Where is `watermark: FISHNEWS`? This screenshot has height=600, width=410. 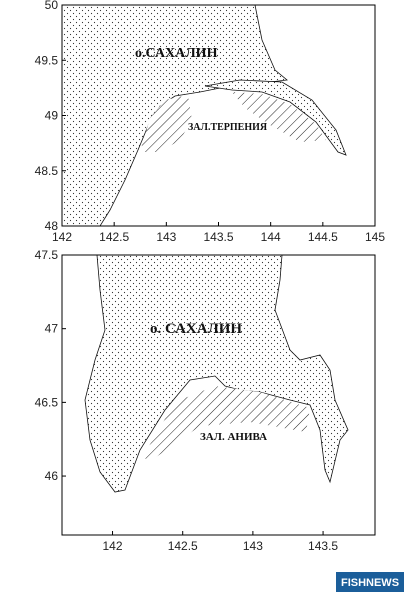
watermark: FISHNEWS is located at coordinates (370, 583).